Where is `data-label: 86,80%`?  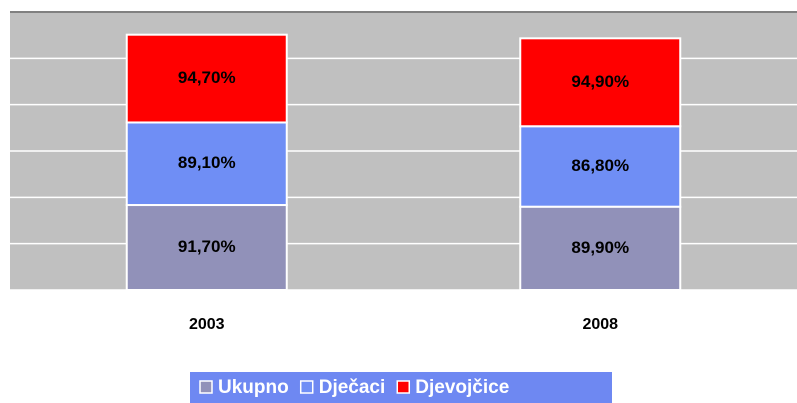 data-label: 86,80% is located at coordinates (600, 165).